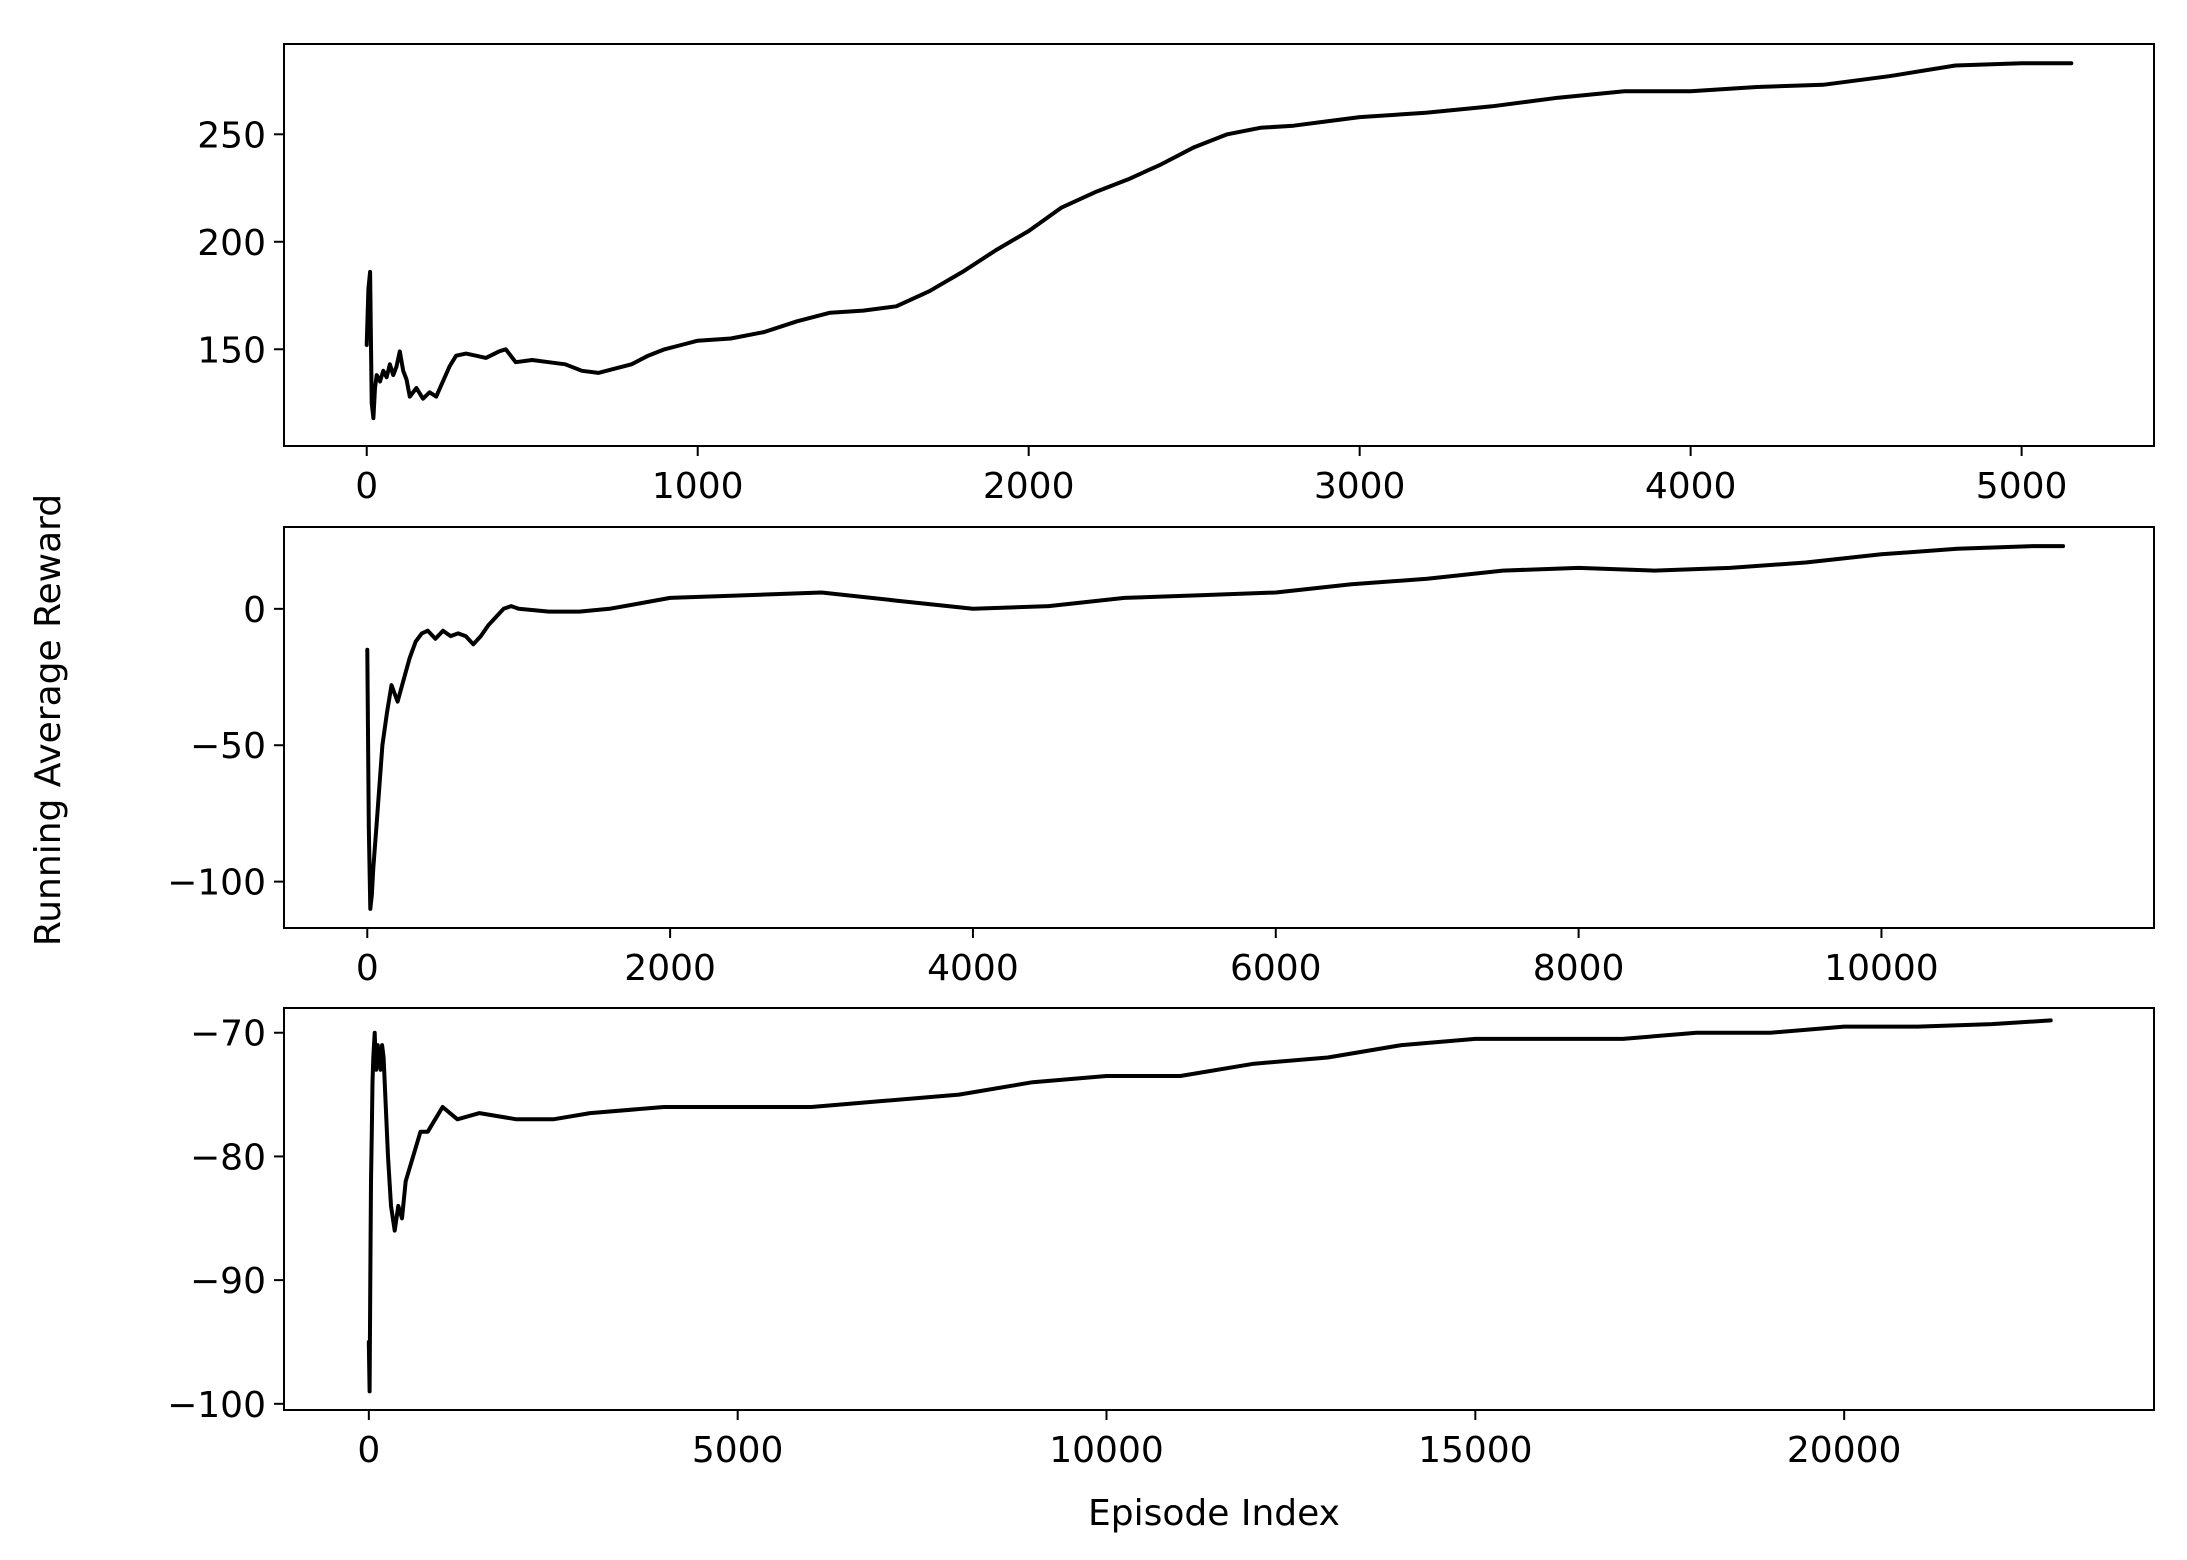 Image resolution: width=2187 pixels, height=1560 pixels. What do you see at coordinates (231, 135) in the screenshot?
I see `y-tick-label: 250` at bounding box center [231, 135].